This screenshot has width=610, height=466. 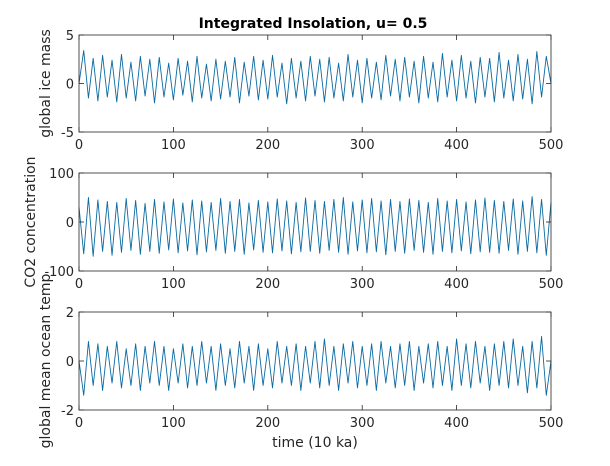 What do you see at coordinates (313, 24) in the screenshot?
I see `chart-title: Integrated Insolation, u= 0.5` at bounding box center [313, 24].